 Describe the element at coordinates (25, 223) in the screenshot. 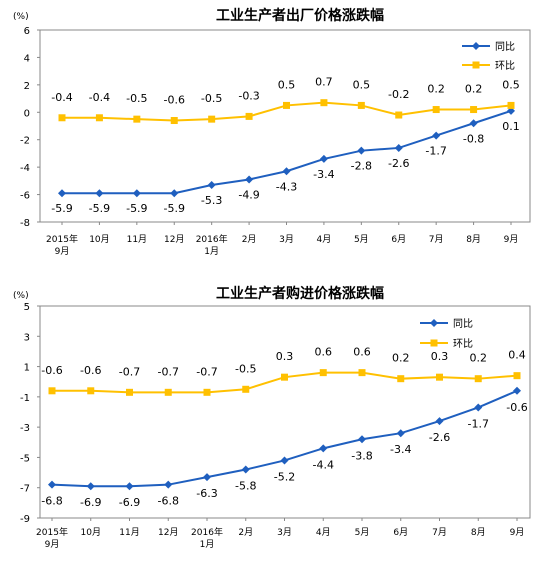

I see `y-tick-label: -8` at that location.